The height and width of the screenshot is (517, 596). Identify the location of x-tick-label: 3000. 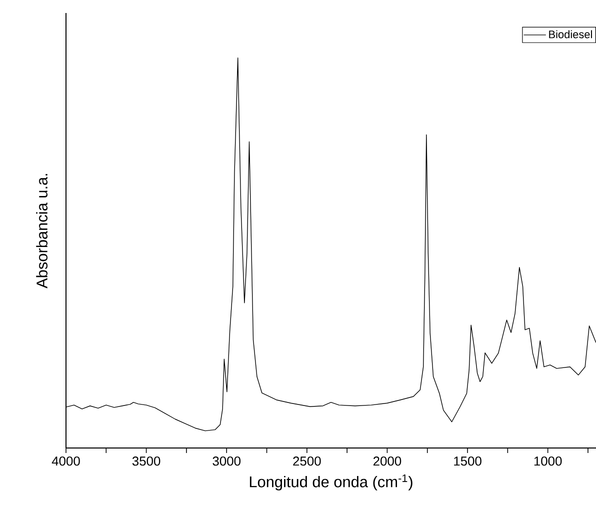
(226, 461).